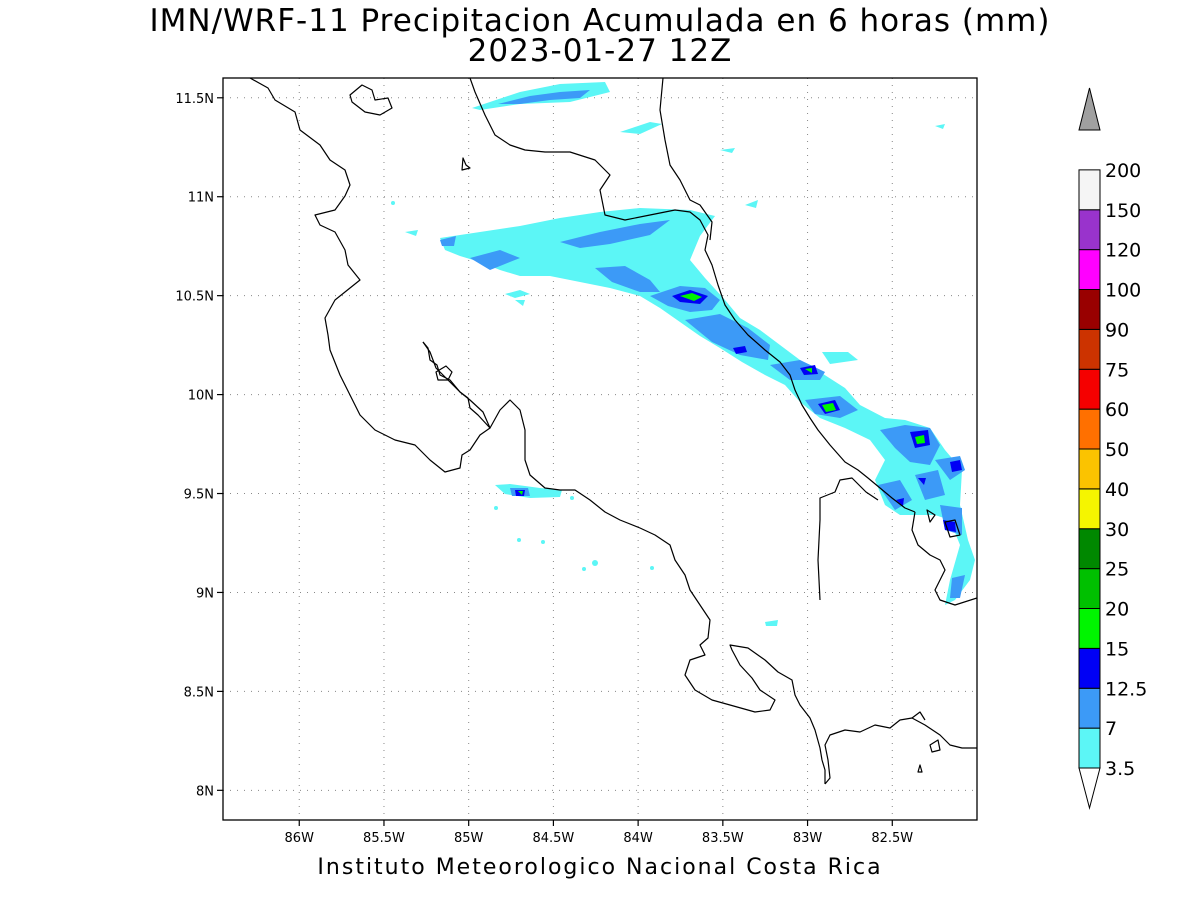 This screenshot has height=900, width=1200. Describe the element at coordinates (1117, 610) in the screenshot. I see `colorbar-label: 20` at that location.